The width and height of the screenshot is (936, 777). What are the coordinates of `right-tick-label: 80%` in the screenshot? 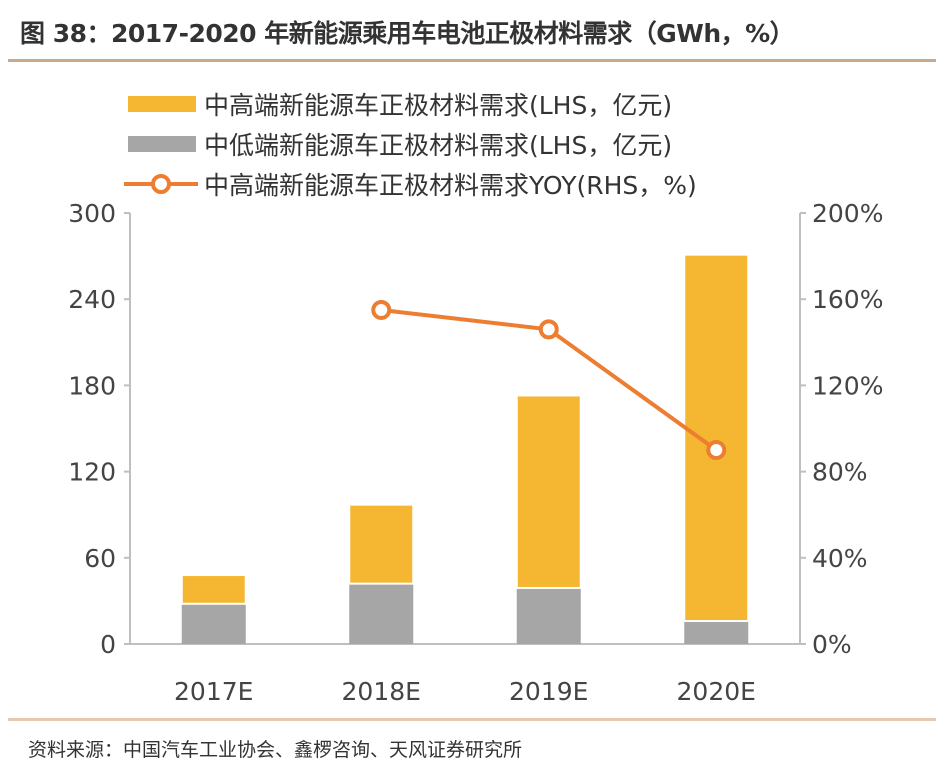 It's located at (840, 472).